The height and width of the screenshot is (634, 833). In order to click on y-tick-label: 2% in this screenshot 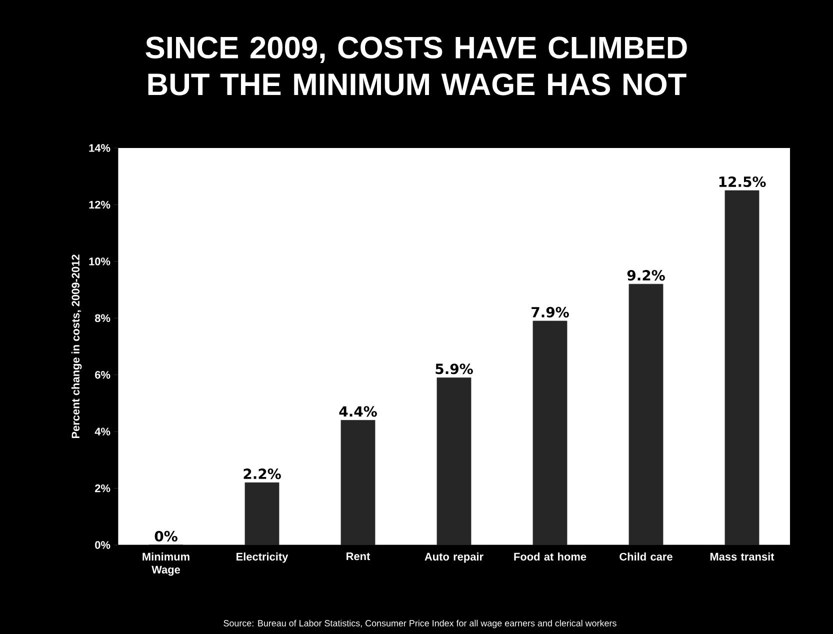, I will do `click(102, 488)`.